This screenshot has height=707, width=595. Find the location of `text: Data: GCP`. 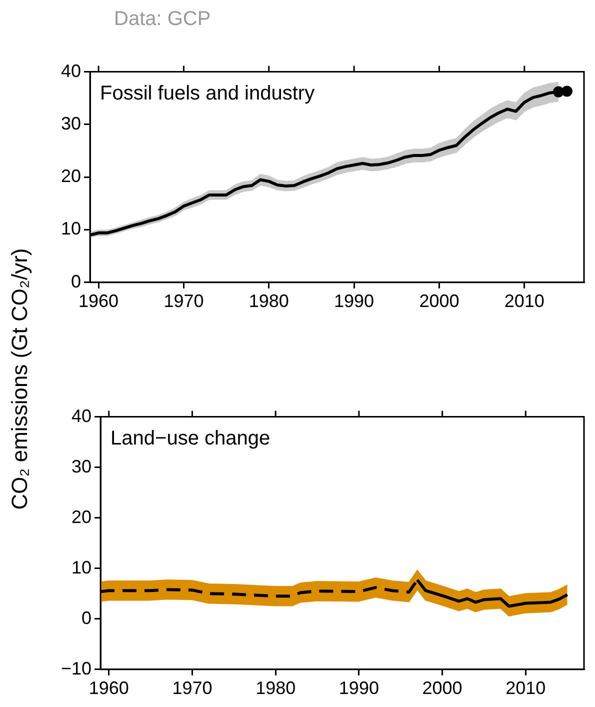

text: Data: GCP is located at coordinates (162, 19).